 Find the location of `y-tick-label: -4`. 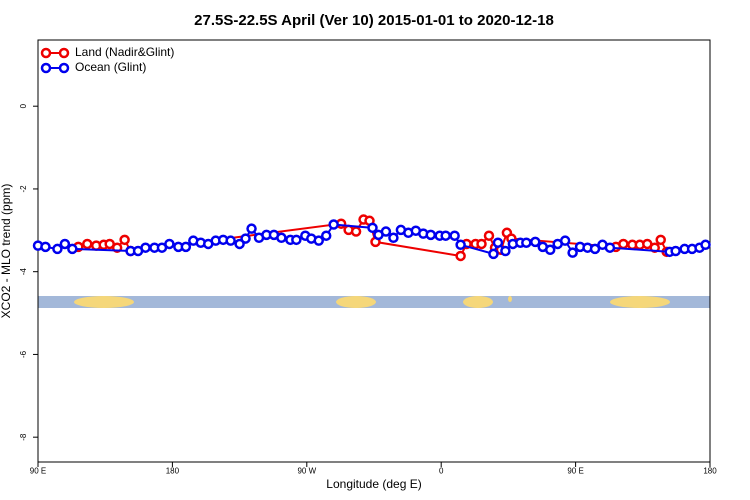

y-tick-label: -4 is located at coordinates (23, 272).